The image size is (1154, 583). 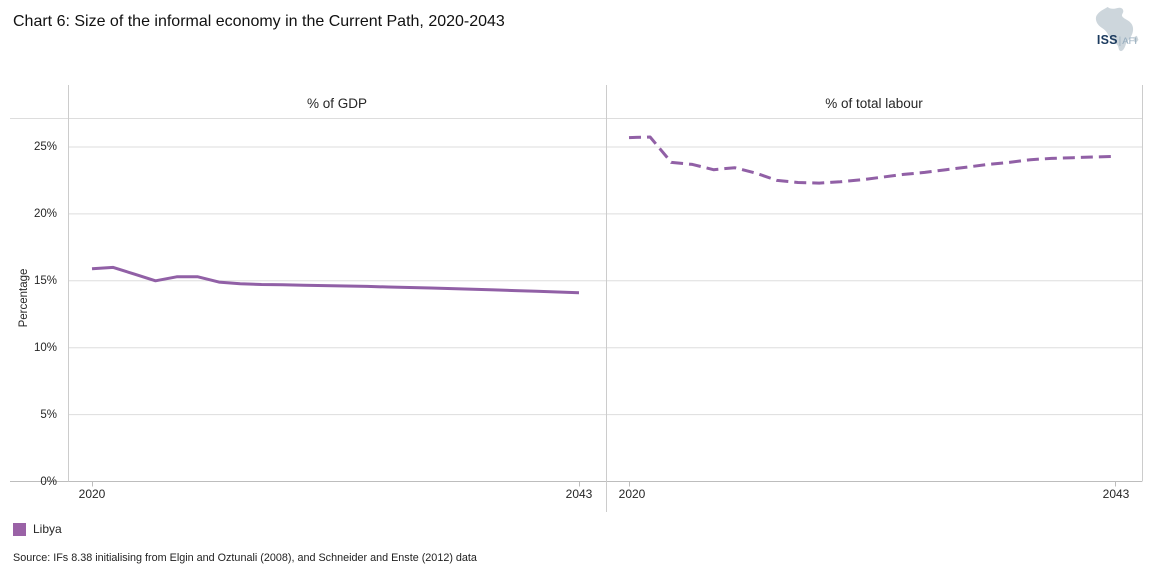 I want to click on legend-swatch, so click(x=19, y=529).